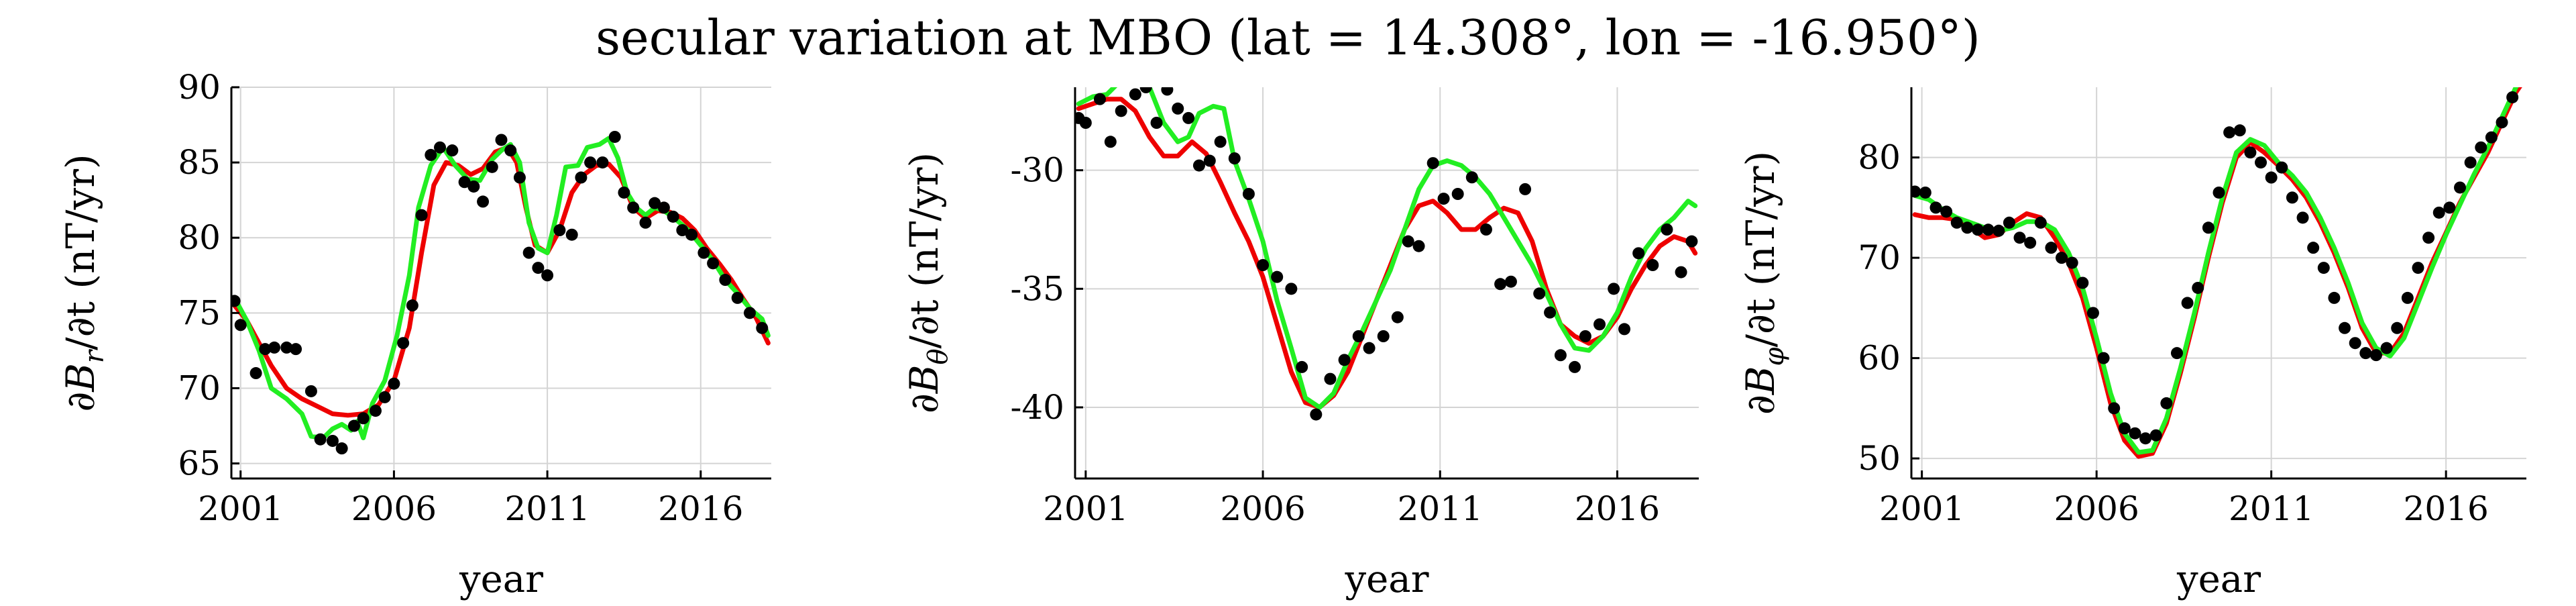 The image size is (2576, 606). I want to click on y-tick-label: 65, so click(199, 463).